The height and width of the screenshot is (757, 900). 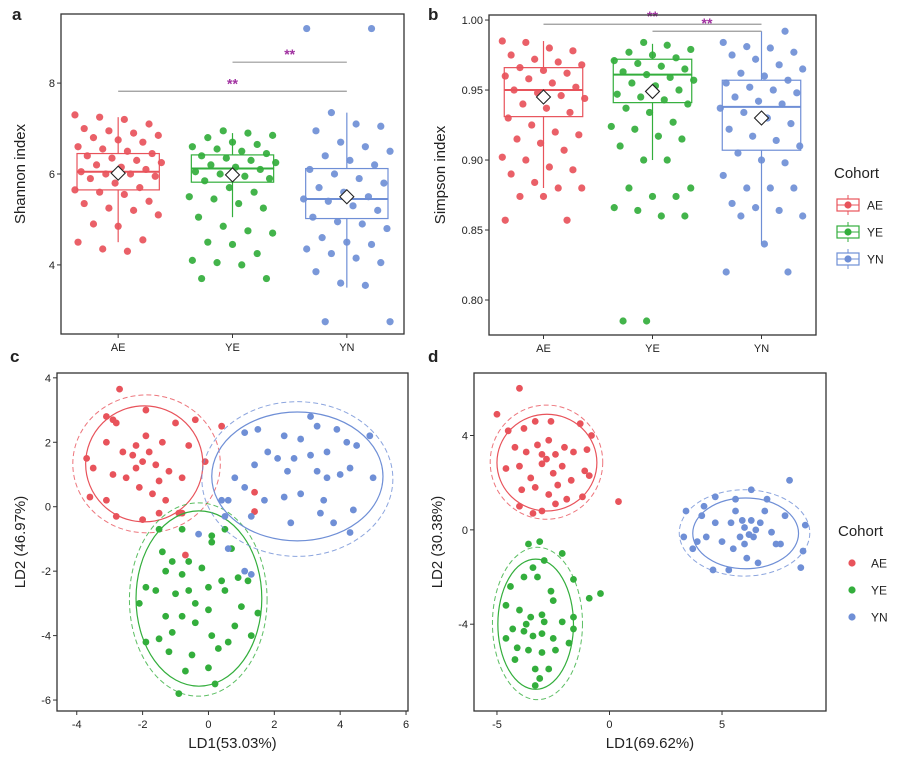 What do you see at coordinates (274, 725) in the screenshot?
I see `x-tick-label: 2` at bounding box center [274, 725].